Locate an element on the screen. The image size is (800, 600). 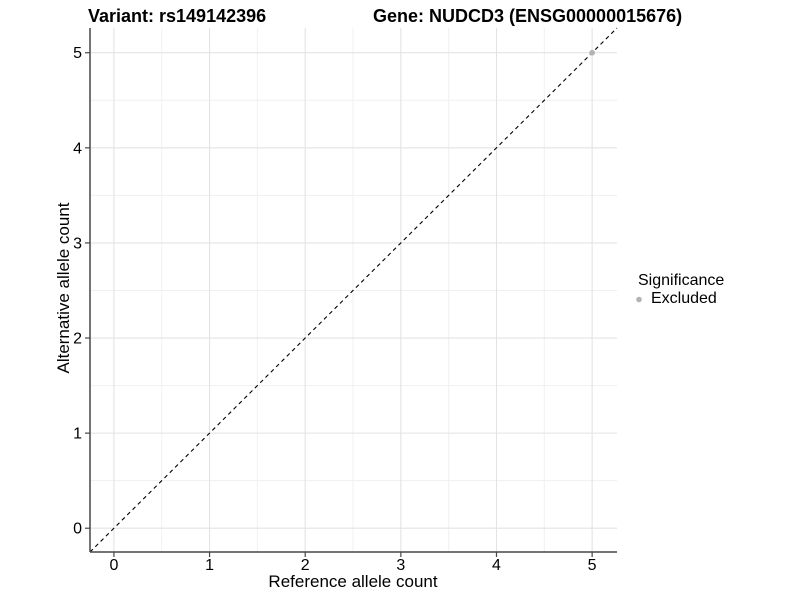
x-tick-labels: 0 1 2 3 4 5 is located at coordinates (352, 565).